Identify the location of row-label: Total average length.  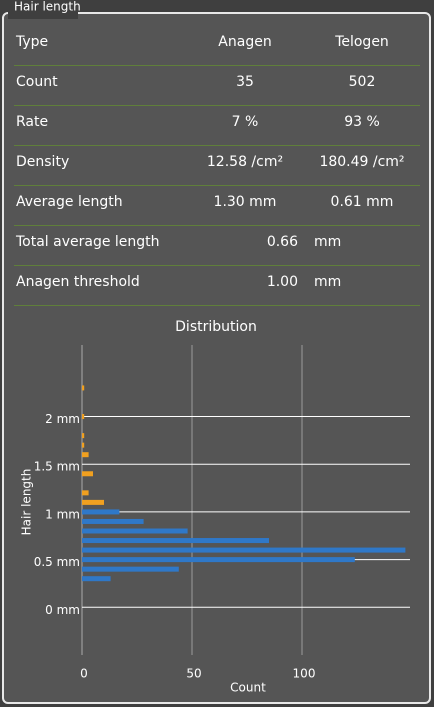
(87, 242).